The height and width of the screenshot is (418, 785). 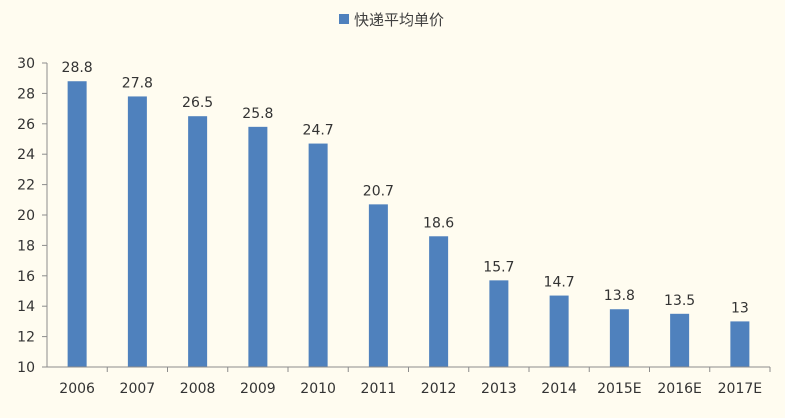 What do you see at coordinates (258, 246) in the screenshot?
I see `bar-2009` at bounding box center [258, 246].